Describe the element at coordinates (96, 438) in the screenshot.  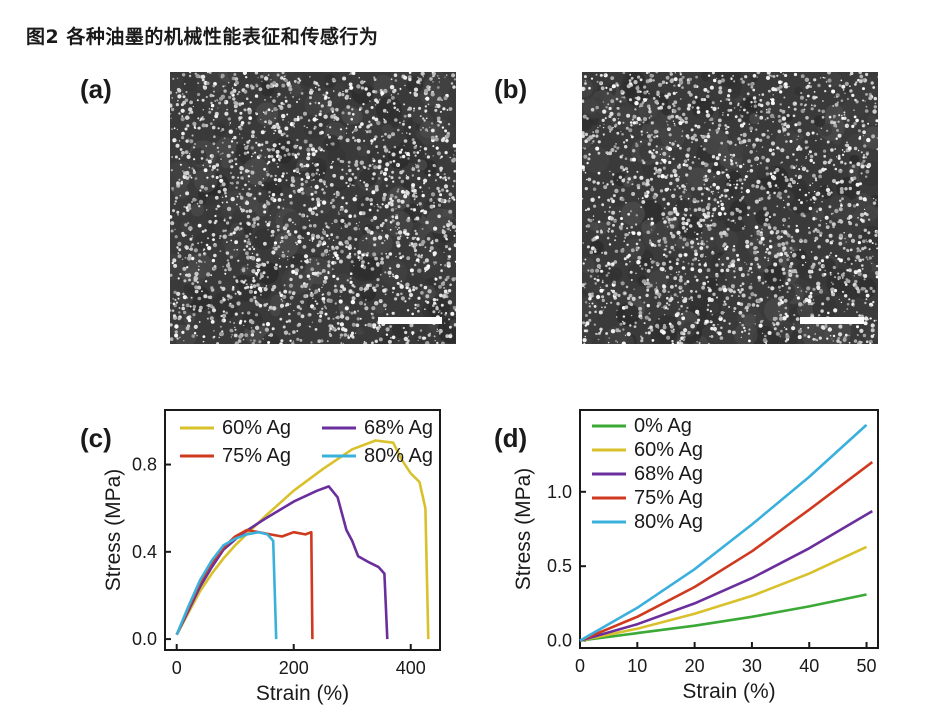
I see `panel-label-c: (c)` at that location.